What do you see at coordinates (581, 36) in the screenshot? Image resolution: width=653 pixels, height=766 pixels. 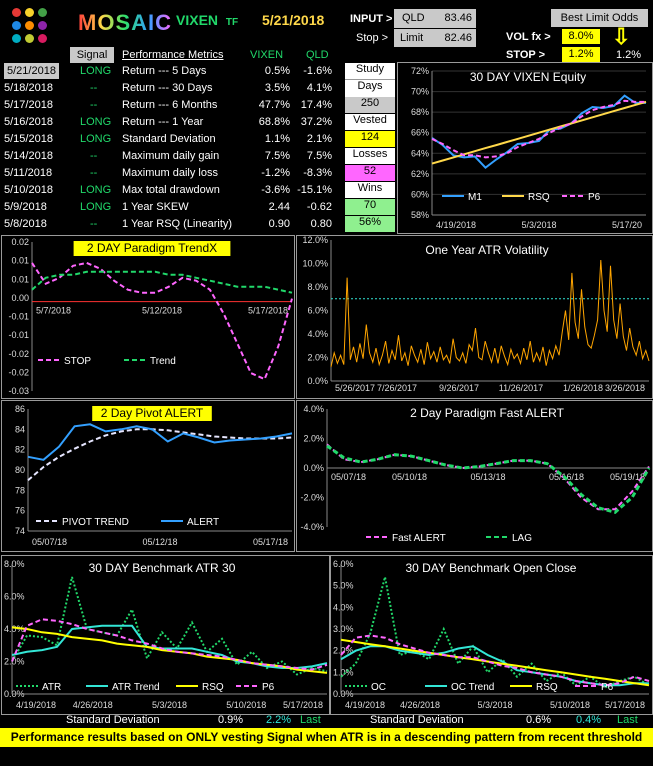 I see `vol-fx-value: 8.0%` at bounding box center [581, 36].